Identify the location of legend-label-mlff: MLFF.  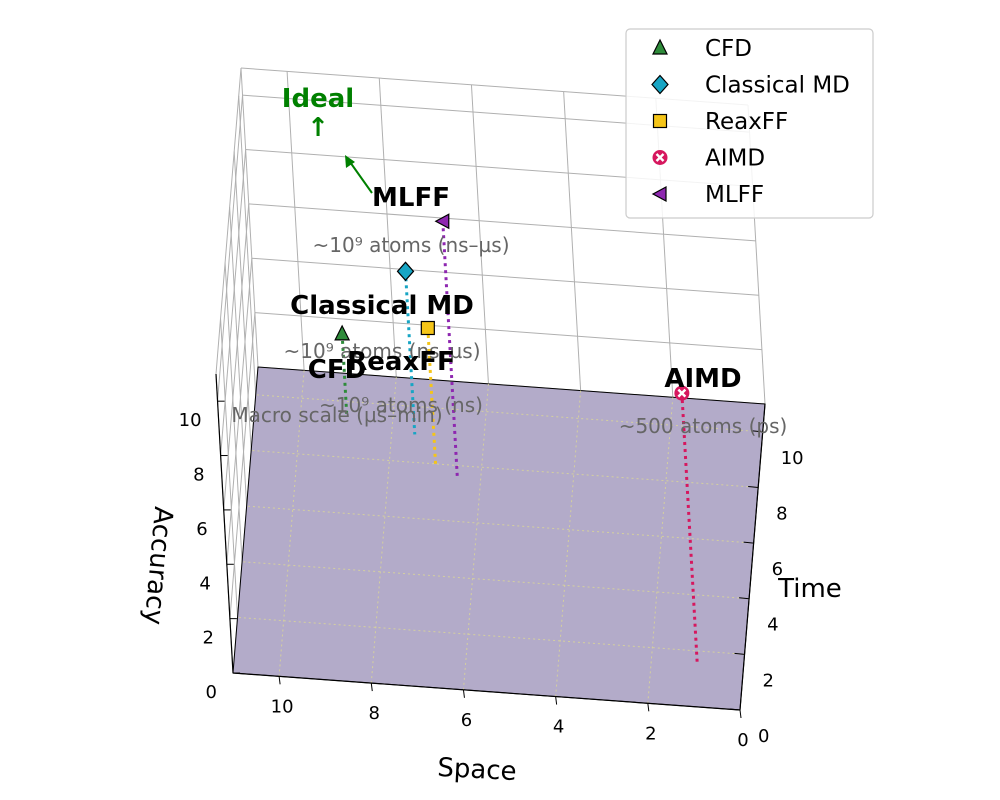
(734, 195).